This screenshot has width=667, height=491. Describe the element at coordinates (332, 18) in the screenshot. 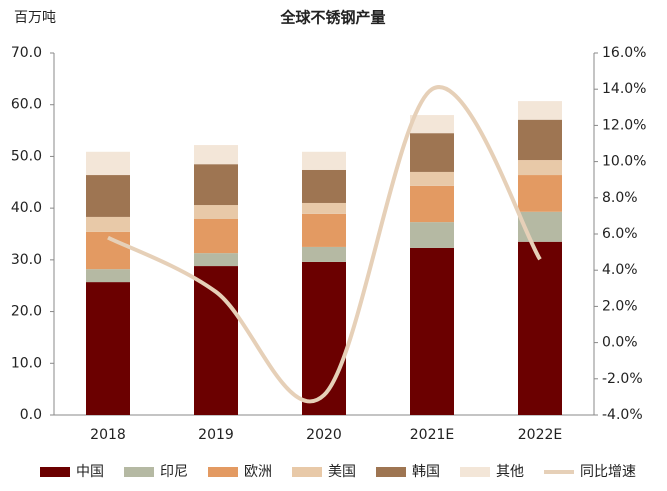

I see `chart-title: 全球不锈钢产量` at that location.